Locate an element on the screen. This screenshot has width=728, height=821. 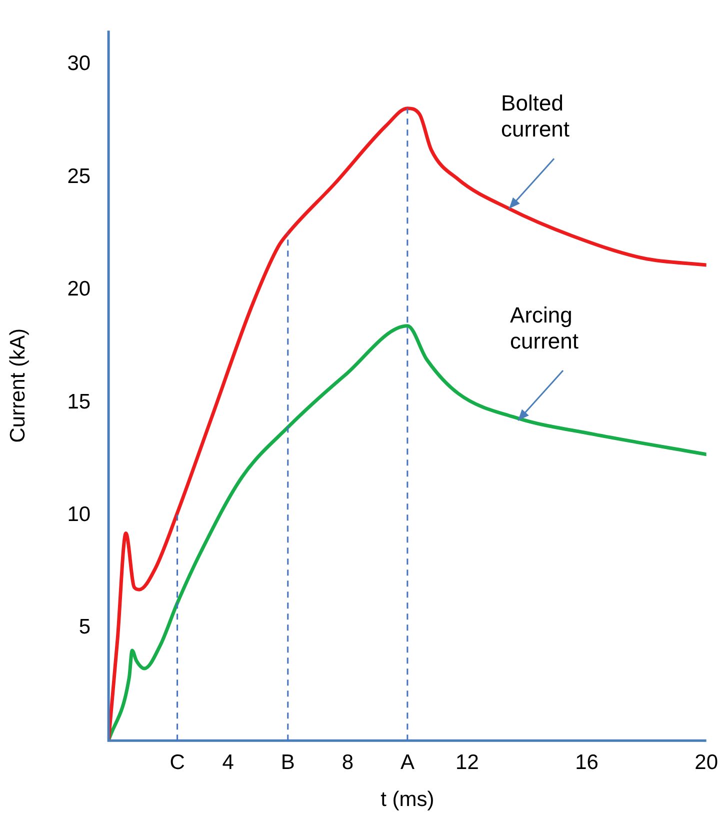
y-tick-label: 20 is located at coordinates (79, 289).